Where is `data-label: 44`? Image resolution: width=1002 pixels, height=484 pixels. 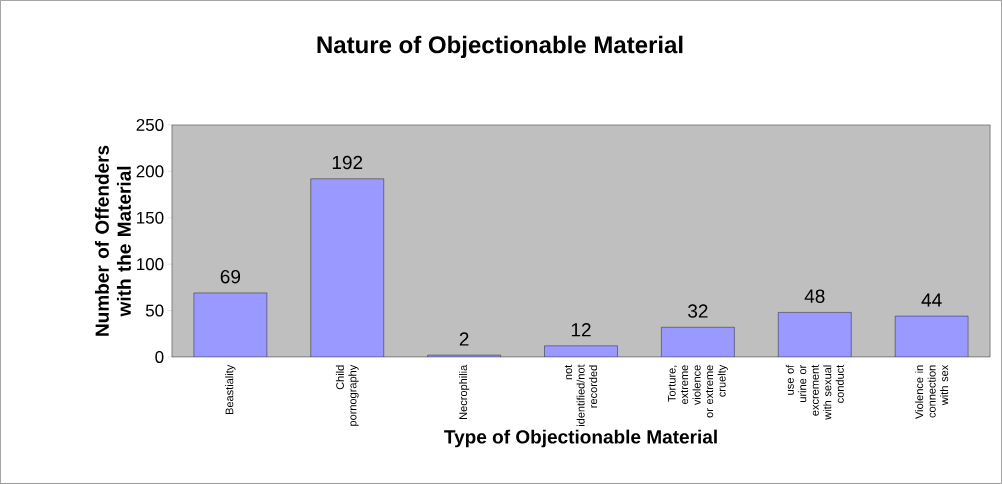
data-label: 44 is located at coordinates (931, 300).